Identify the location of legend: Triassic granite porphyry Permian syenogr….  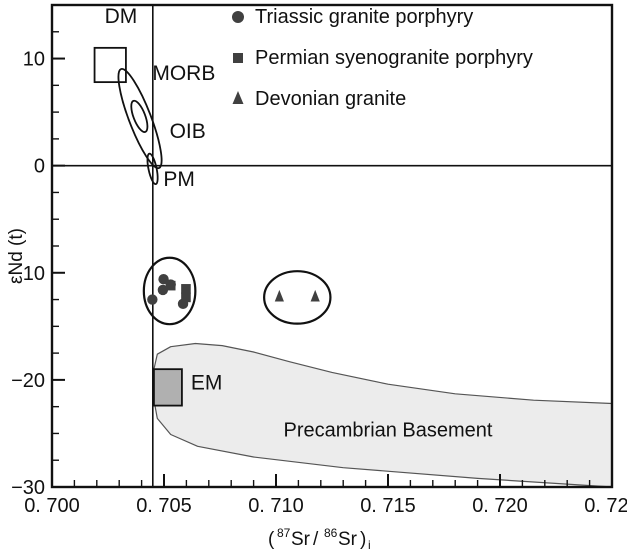
(382, 58).